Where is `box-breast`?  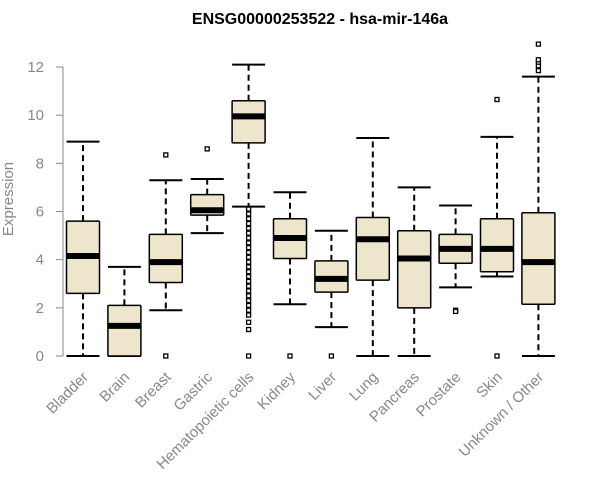 box-breast is located at coordinates (166, 255).